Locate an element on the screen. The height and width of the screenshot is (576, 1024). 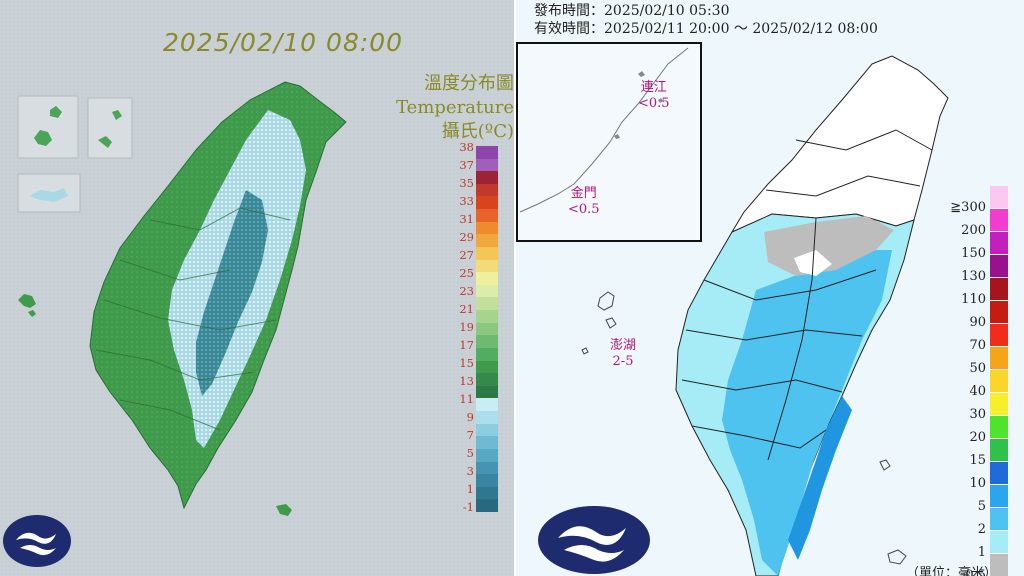
rain-mid-area is located at coordinates (807, 413).